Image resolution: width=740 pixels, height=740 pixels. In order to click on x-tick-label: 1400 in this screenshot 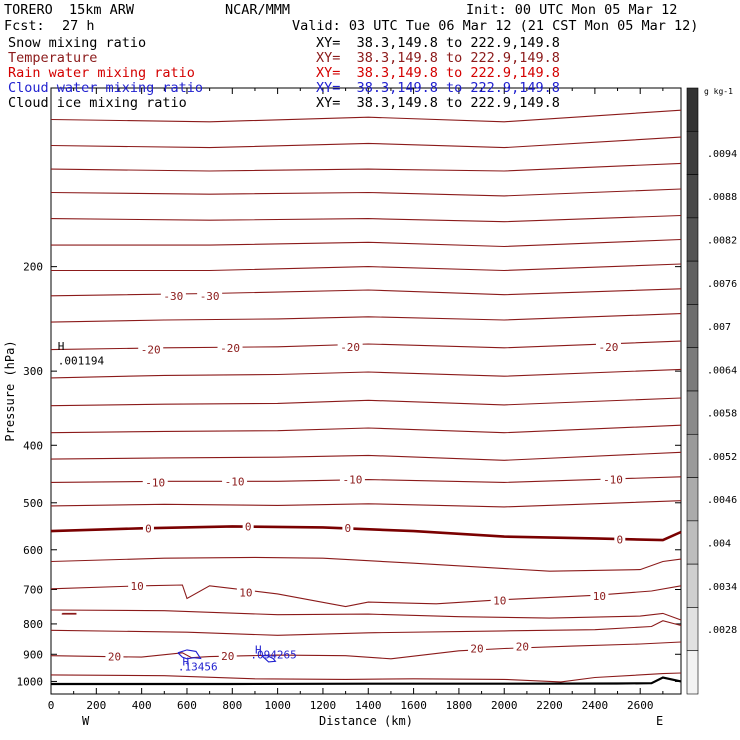, I will do `click(368, 705)`.